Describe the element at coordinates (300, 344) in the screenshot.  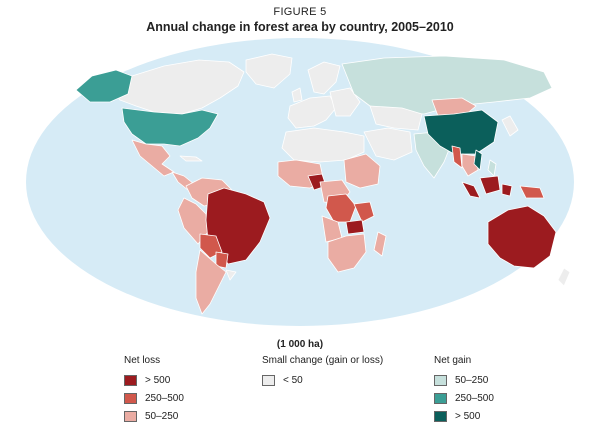
I see `legend-units: (1 000 ha)` at that location.